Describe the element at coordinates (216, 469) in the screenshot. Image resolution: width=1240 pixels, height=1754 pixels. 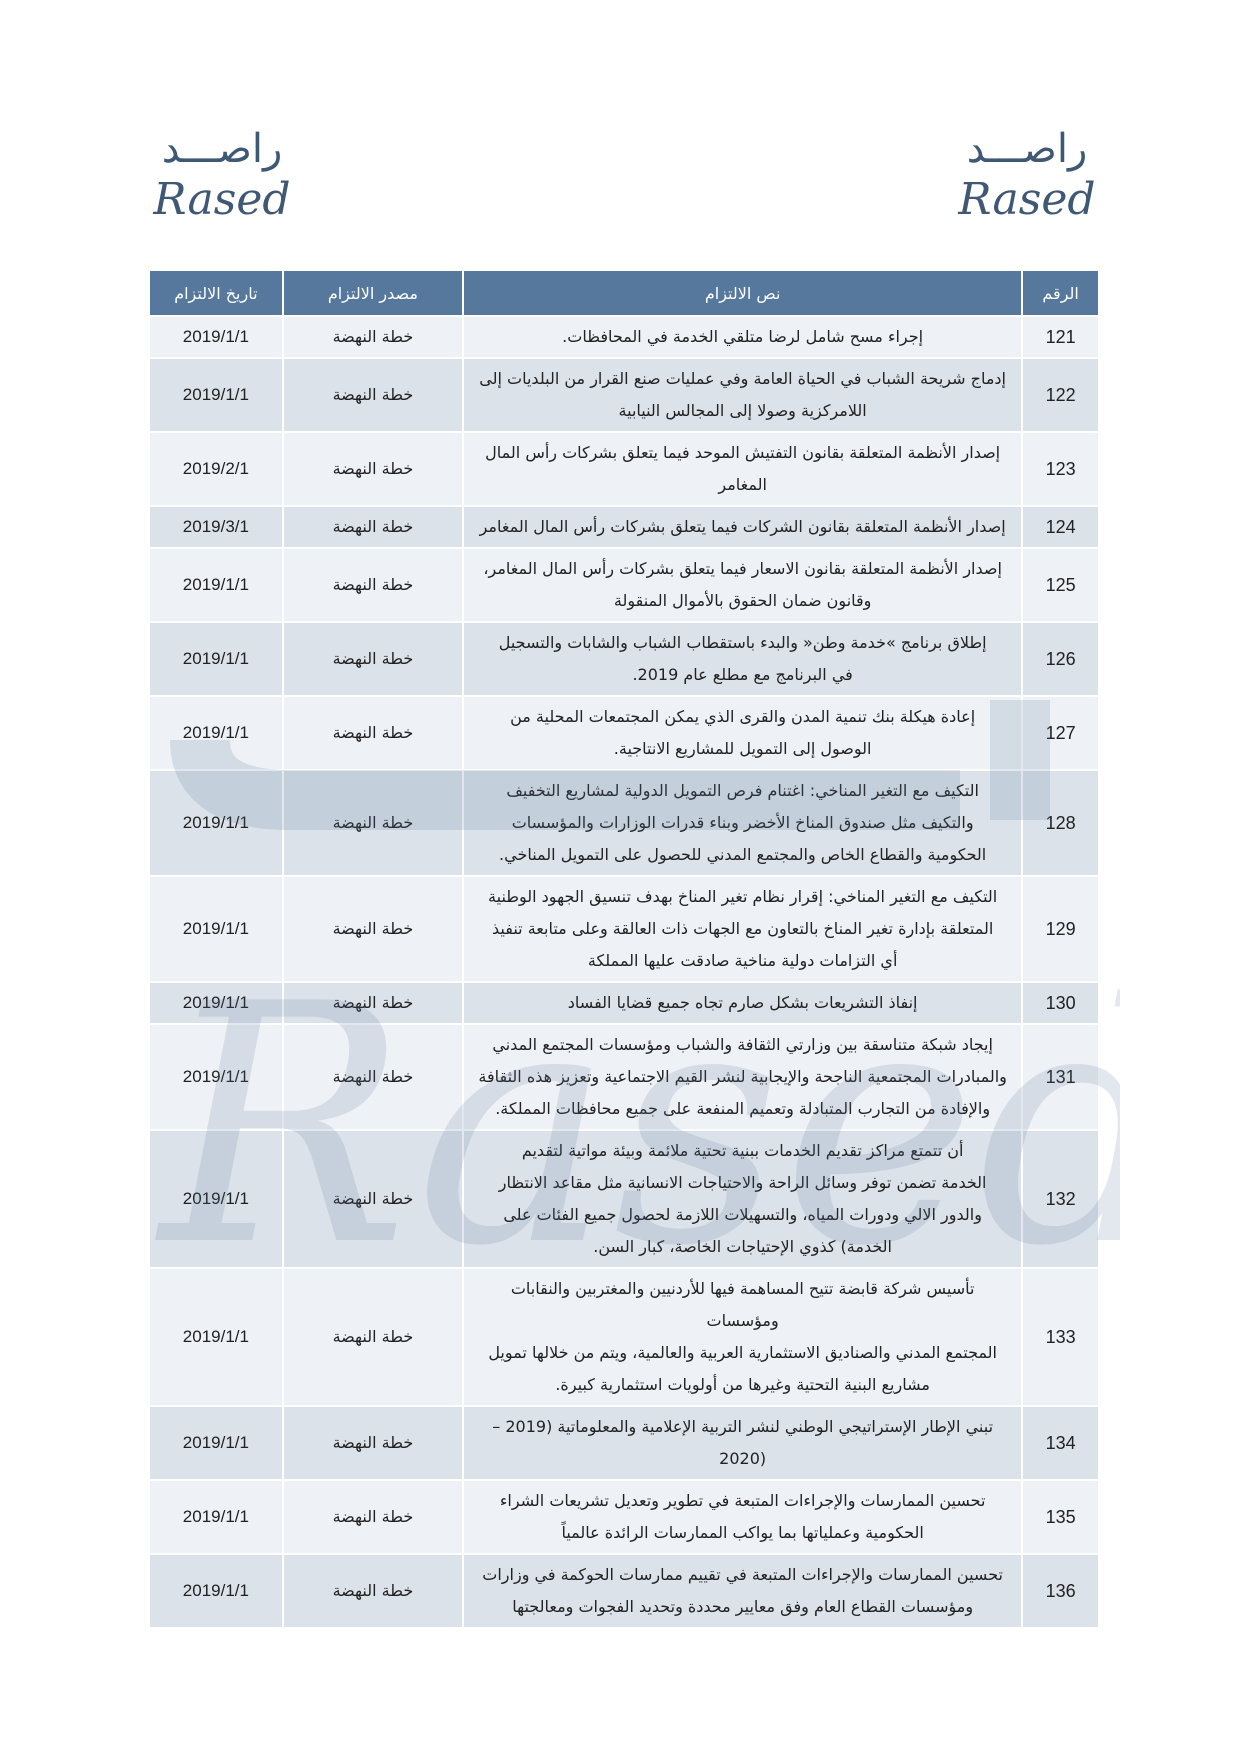
I see `commitment-date: 2019/2/1` at that location.